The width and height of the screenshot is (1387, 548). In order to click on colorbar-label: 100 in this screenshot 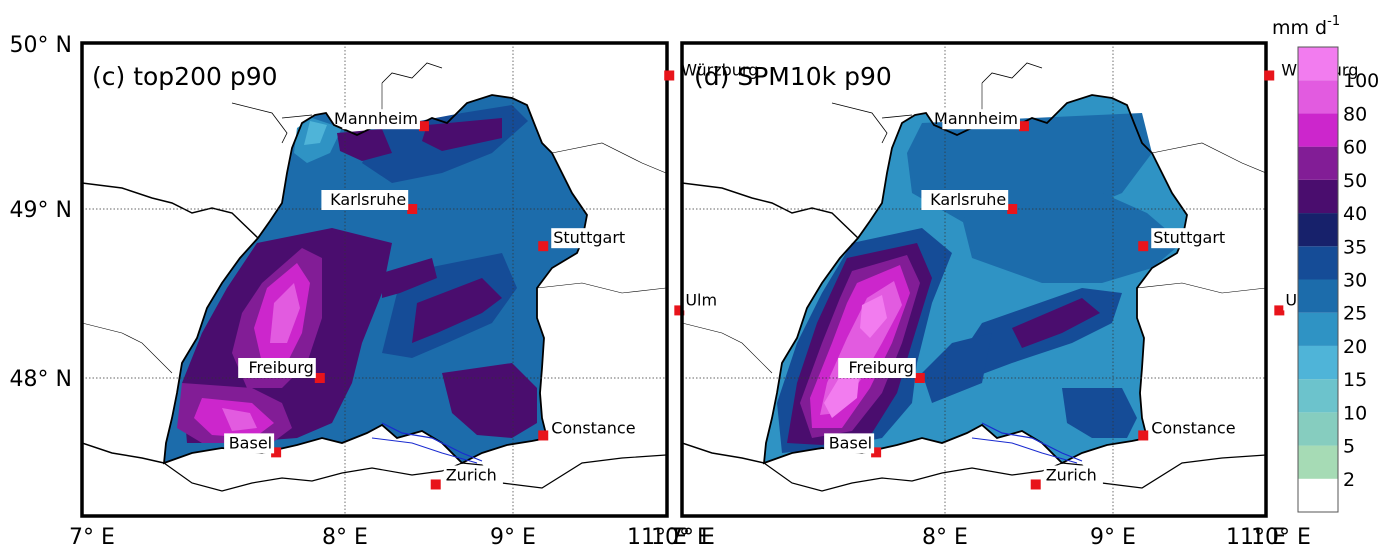, I will do `click(1361, 81)`.